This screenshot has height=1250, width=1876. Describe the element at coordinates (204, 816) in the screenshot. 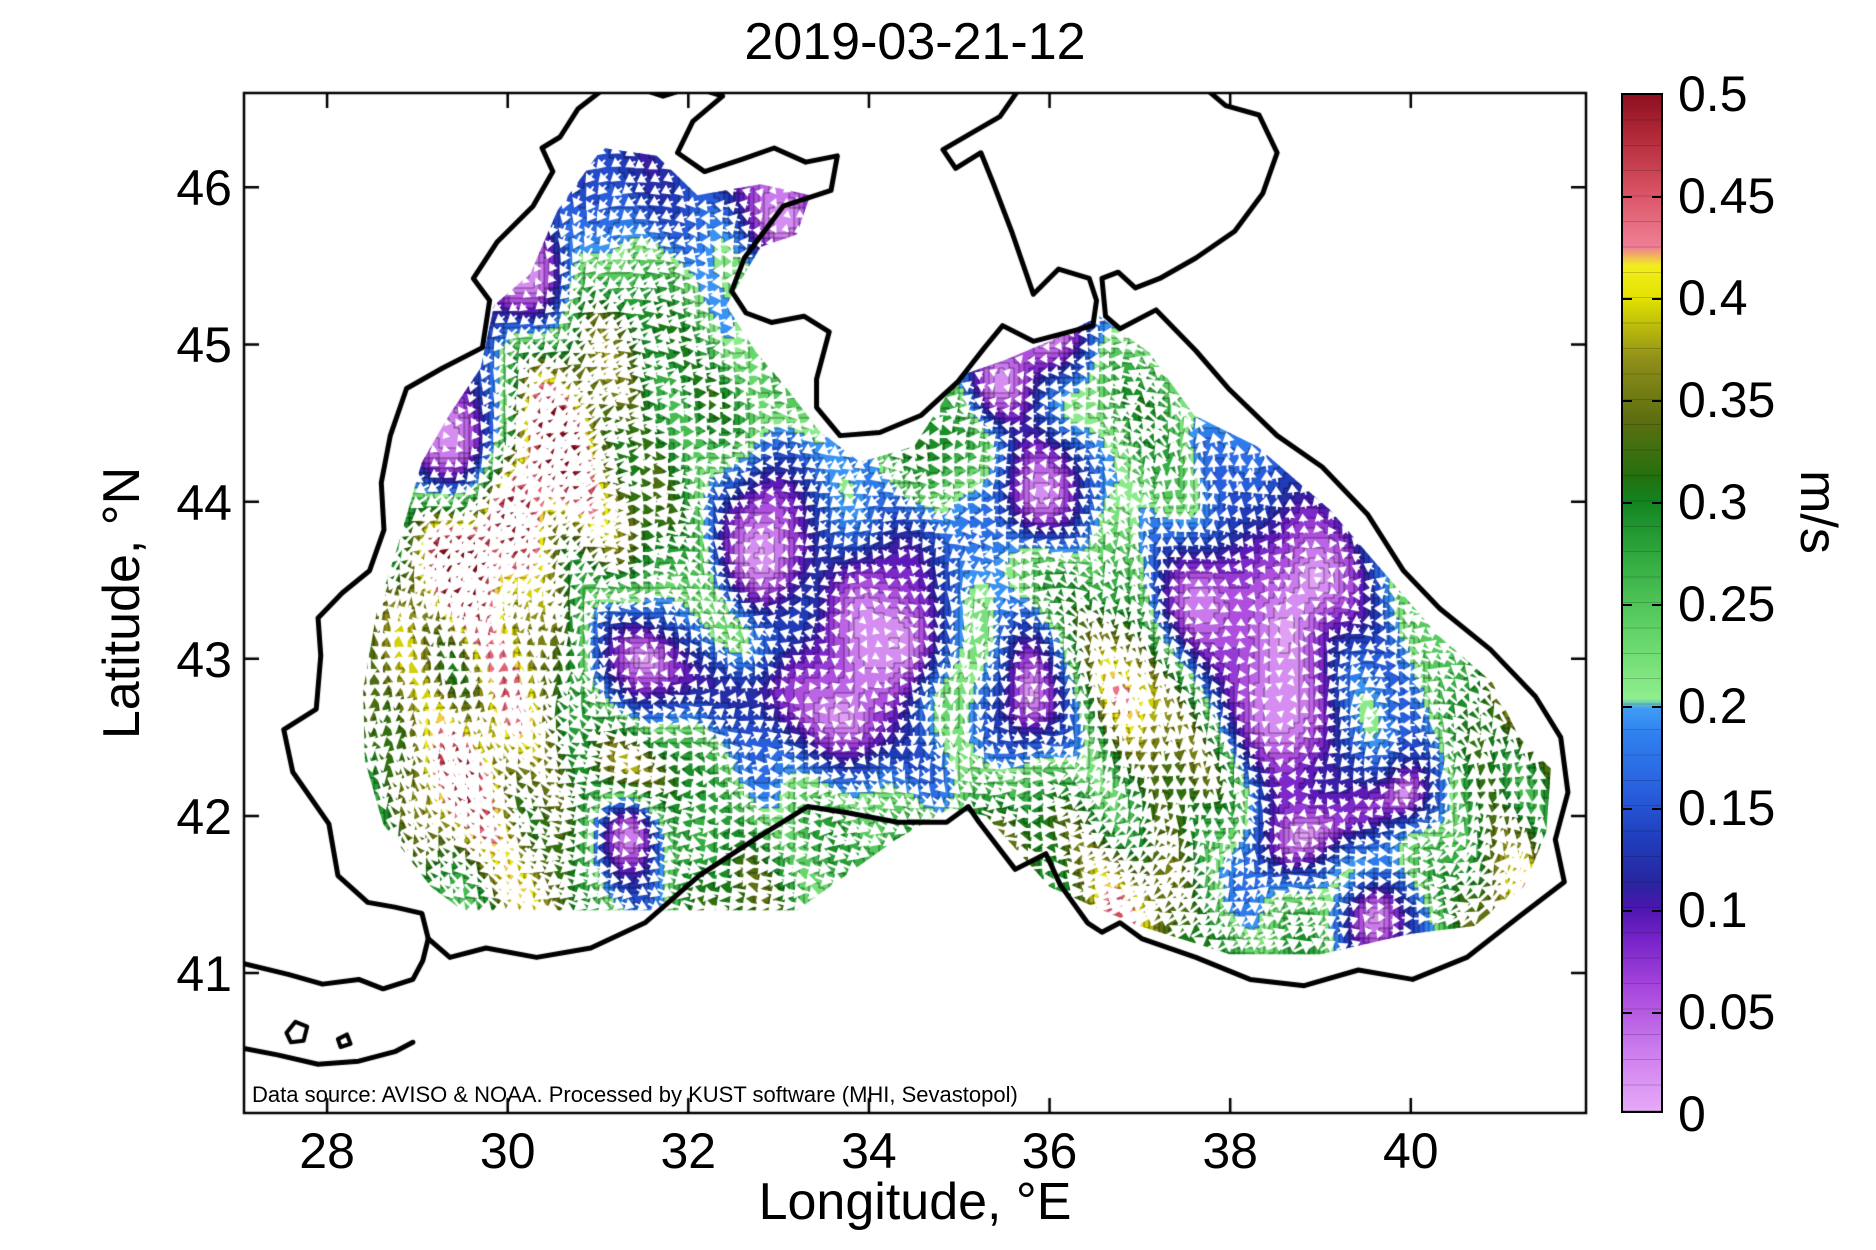

I see `y-tick-label: 42` at that location.